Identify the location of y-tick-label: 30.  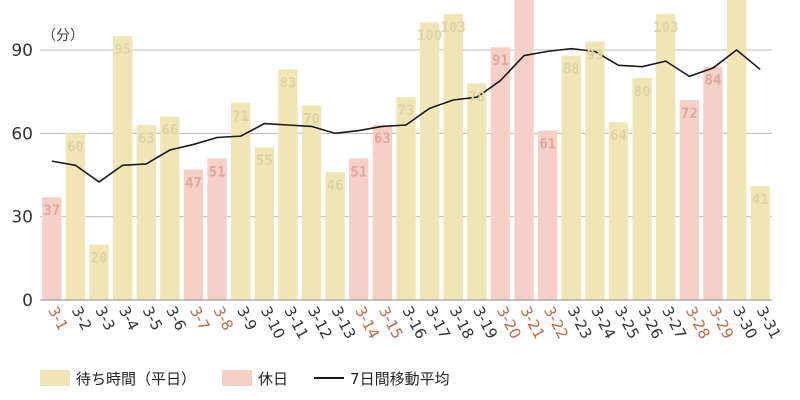
(22, 218).